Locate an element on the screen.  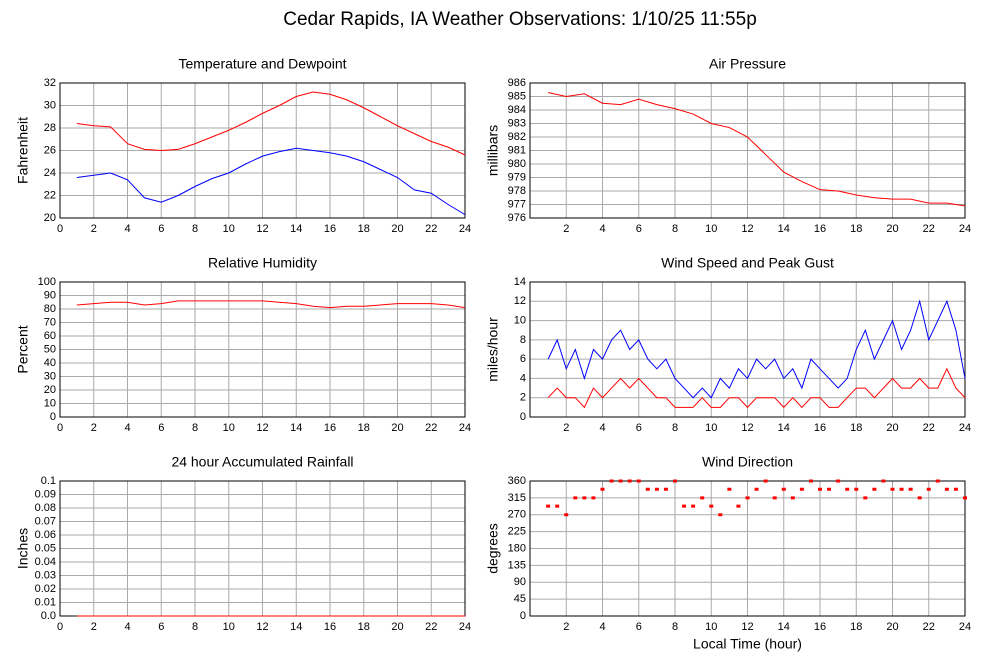
y-axis-label: degrees is located at coordinates (493, 548).